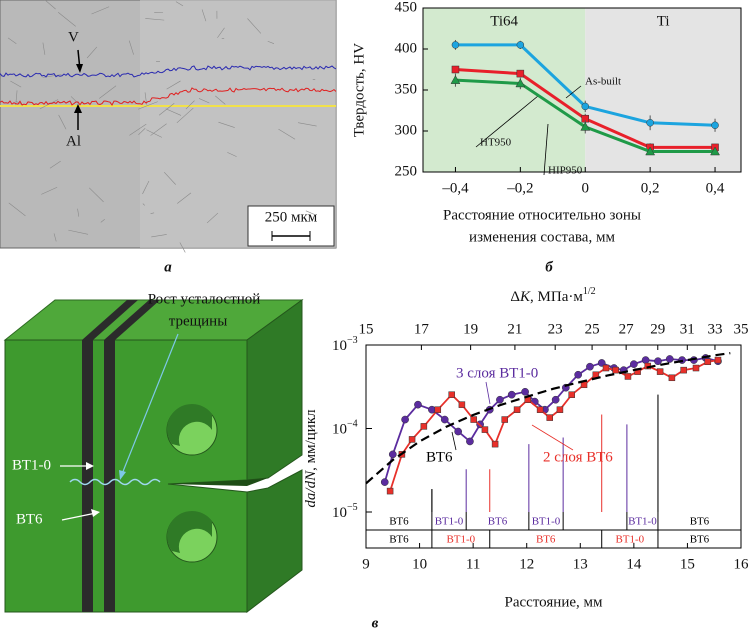 Image resolution: width=752 pixels, height=631 pixels. Describe the element at coordinates (29, 519) in the screenshot. I see `material-label: ВТ6` at that location.